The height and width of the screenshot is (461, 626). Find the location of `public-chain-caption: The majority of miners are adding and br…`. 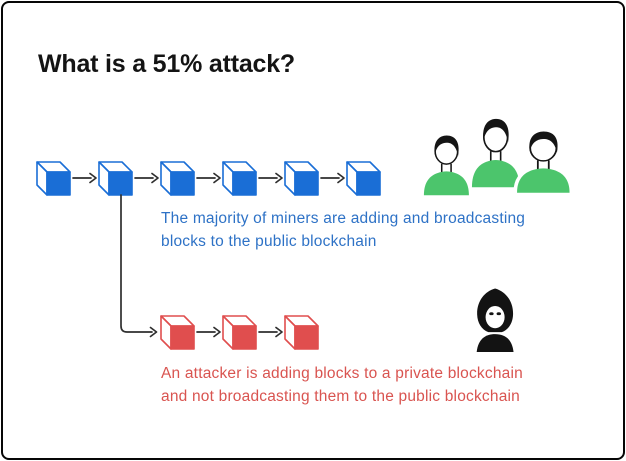

public-chain-caption: The majority of miners are adding and br… is located at coordinates (343, 230).